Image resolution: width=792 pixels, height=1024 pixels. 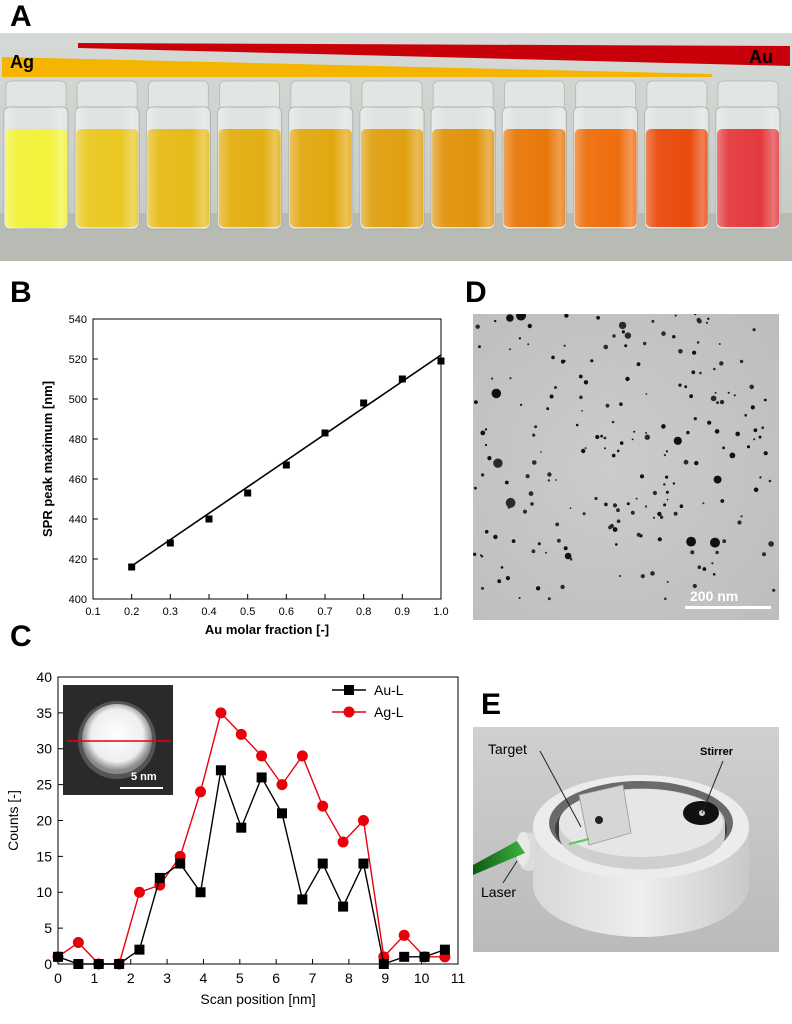 I want to click on x-tick-label: 0.7, so click(x=324, y=612).